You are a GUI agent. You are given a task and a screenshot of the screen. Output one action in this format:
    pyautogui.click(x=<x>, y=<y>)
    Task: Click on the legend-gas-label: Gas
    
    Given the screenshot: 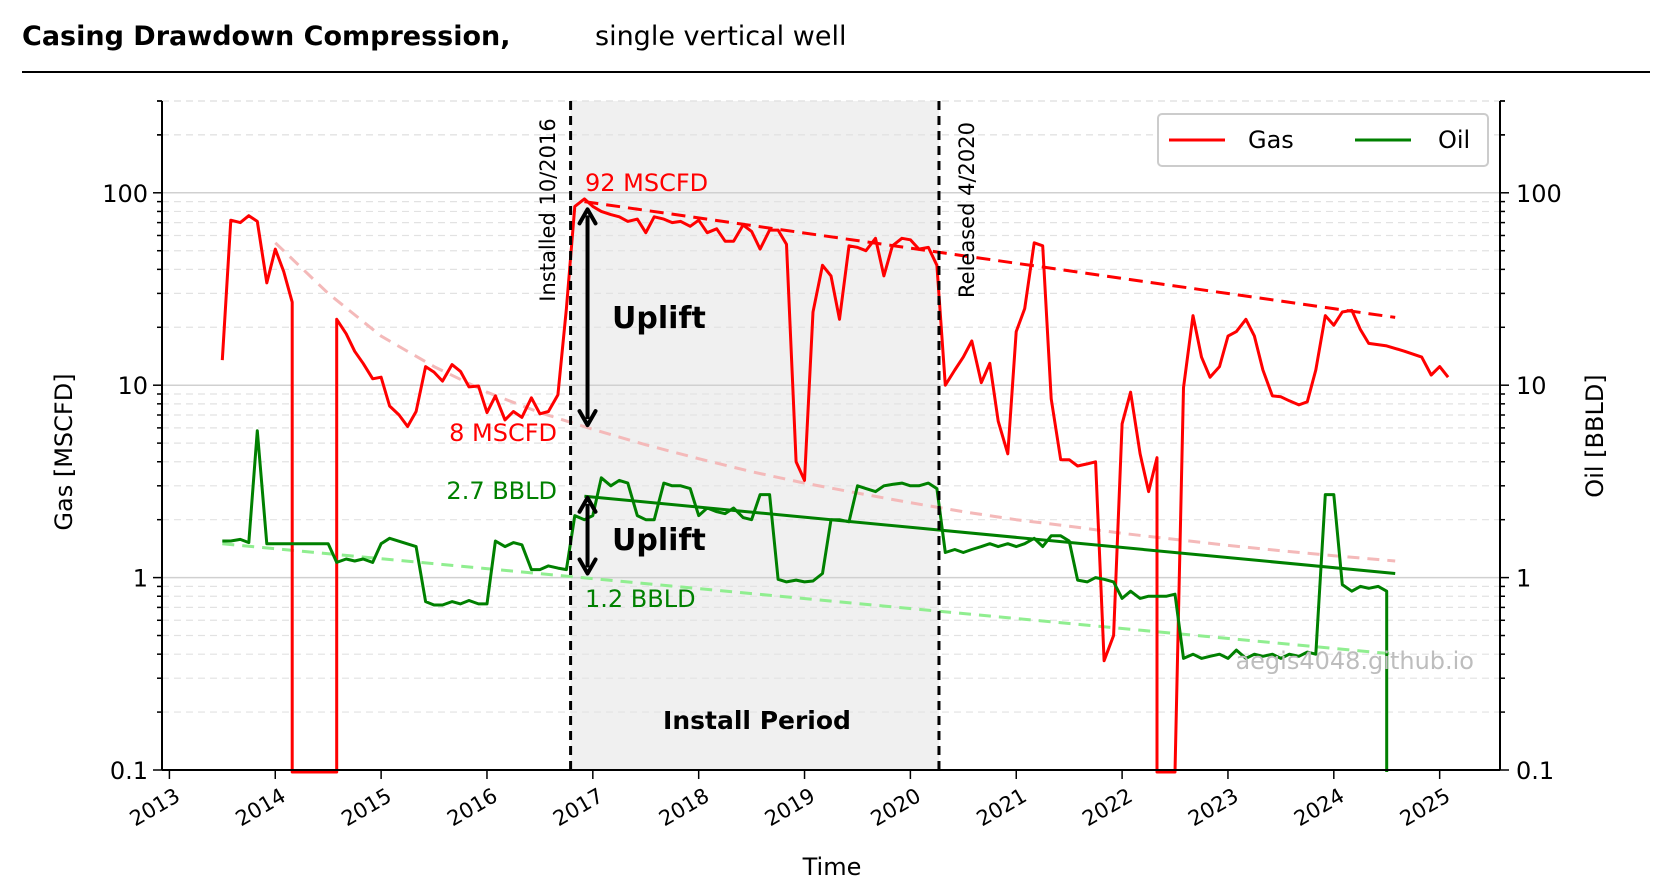 What is the action you would take?
    pyautogui.click(x=1271, y=140)
    